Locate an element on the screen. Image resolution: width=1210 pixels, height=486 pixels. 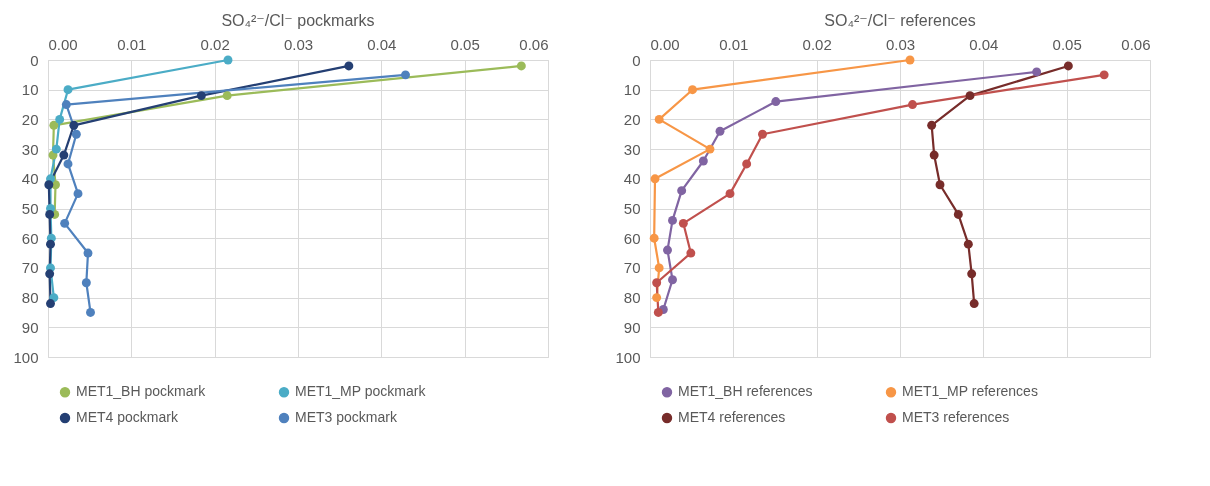
legend-label: MET4 pockmark is located at coordinates (127, 417).